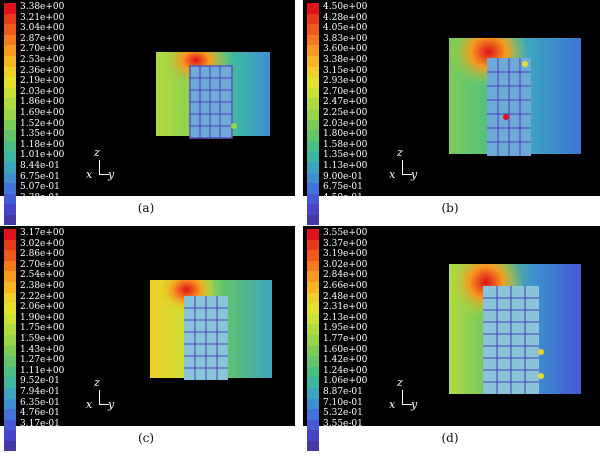 The height and width of the screenshot is (456, 600). What do you see at coordinates (345, 349) in the screenshot?
I see `legend-label: 1.60e+00` at bounding box center [345, 349].